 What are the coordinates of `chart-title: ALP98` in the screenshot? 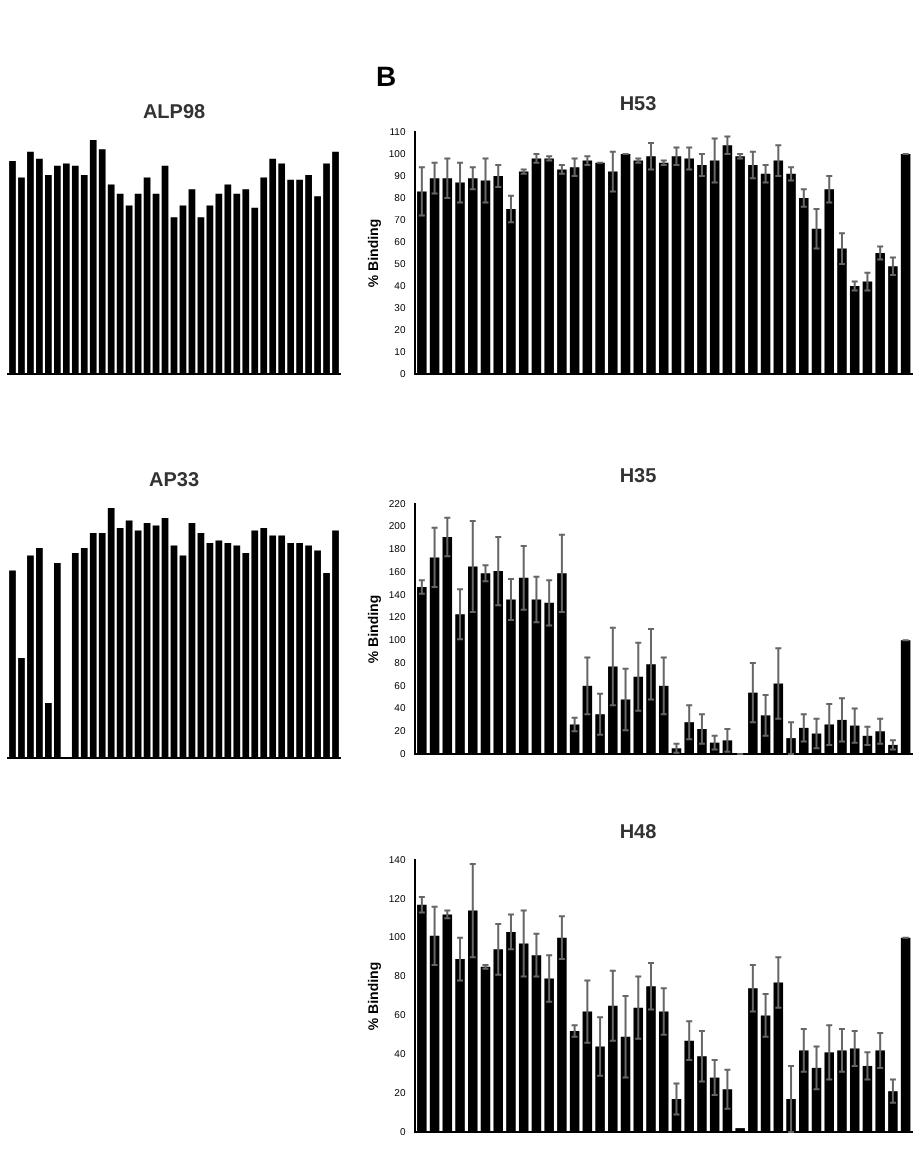 It's located at (174, 112).